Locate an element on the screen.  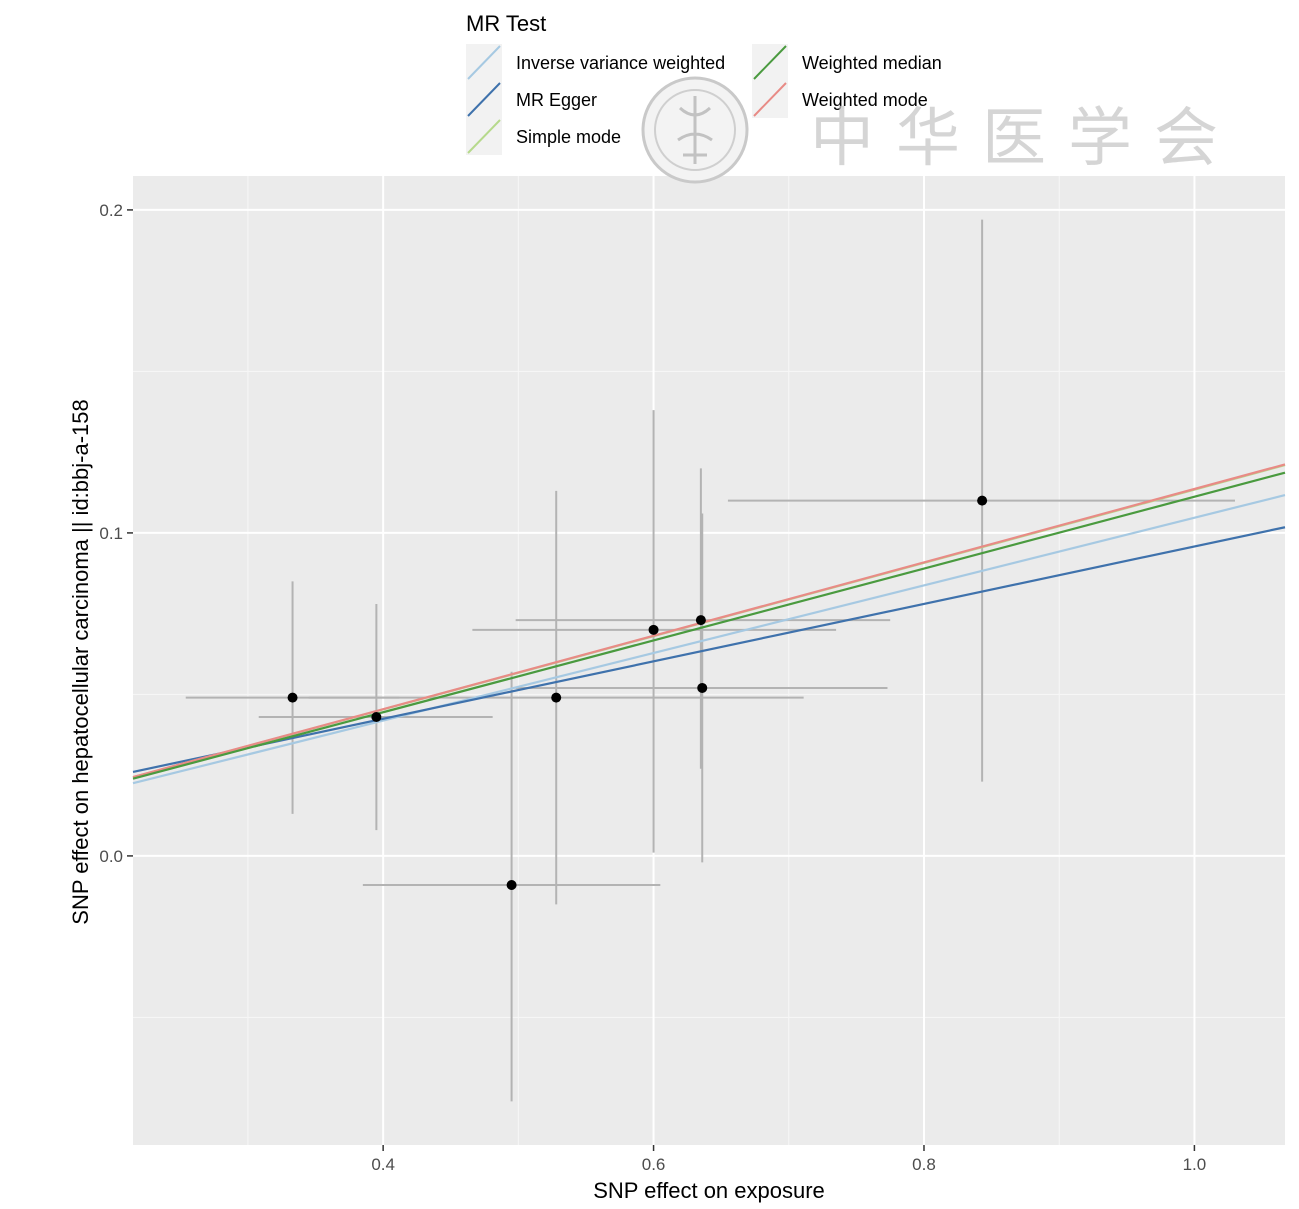
legend-title: MR Test is located at coordinates (506, 23).